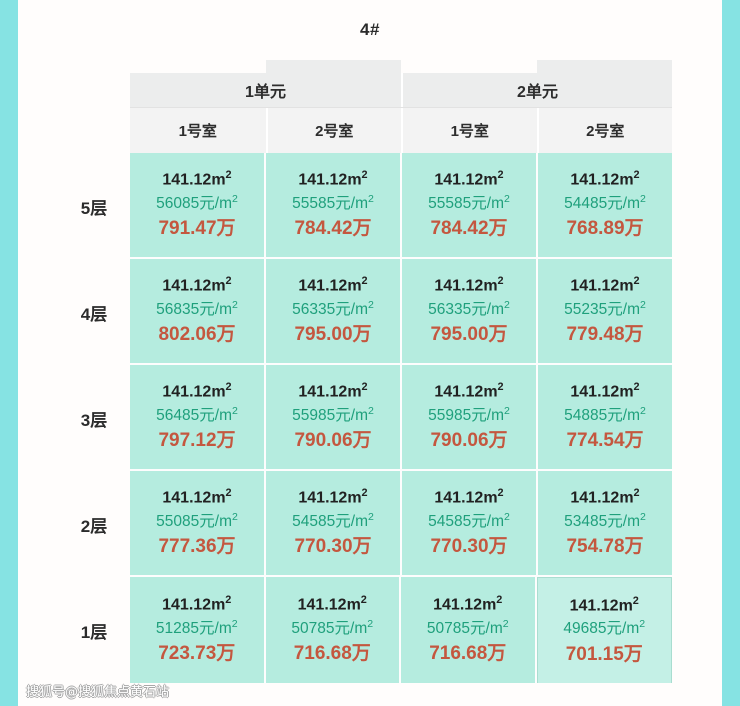 The width and height of the screenshot is (740, 706). Describe the element at coordinates (605, 520) in the screenshot. I see `cell-unit-price: 53485元/m2` at that location.